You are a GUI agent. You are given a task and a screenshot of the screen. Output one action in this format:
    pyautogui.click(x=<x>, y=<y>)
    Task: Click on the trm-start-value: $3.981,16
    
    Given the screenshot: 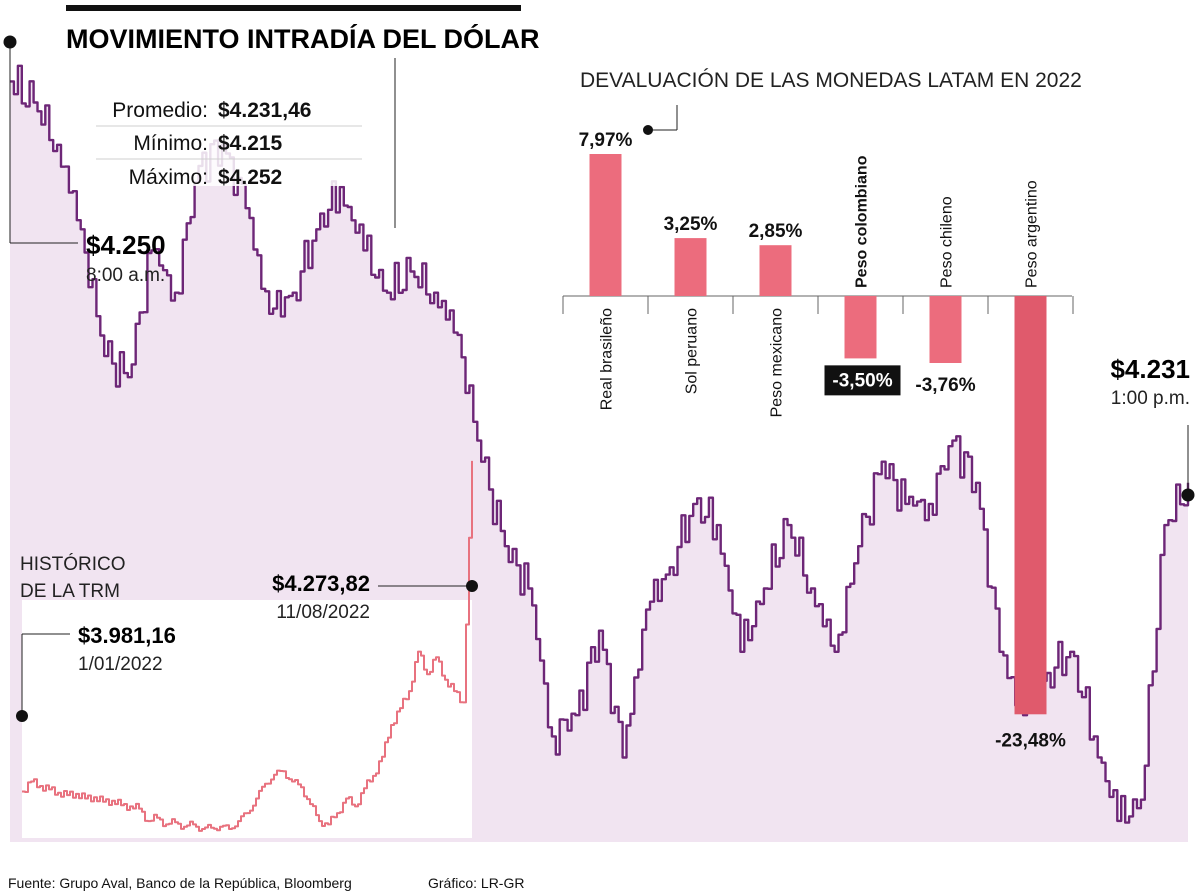 What is the action you would take?
    pyautogui.click(x=127, y=635)
    